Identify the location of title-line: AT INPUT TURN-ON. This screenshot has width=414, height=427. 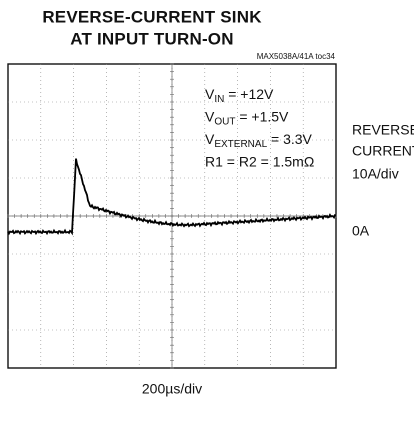
(151, 38).